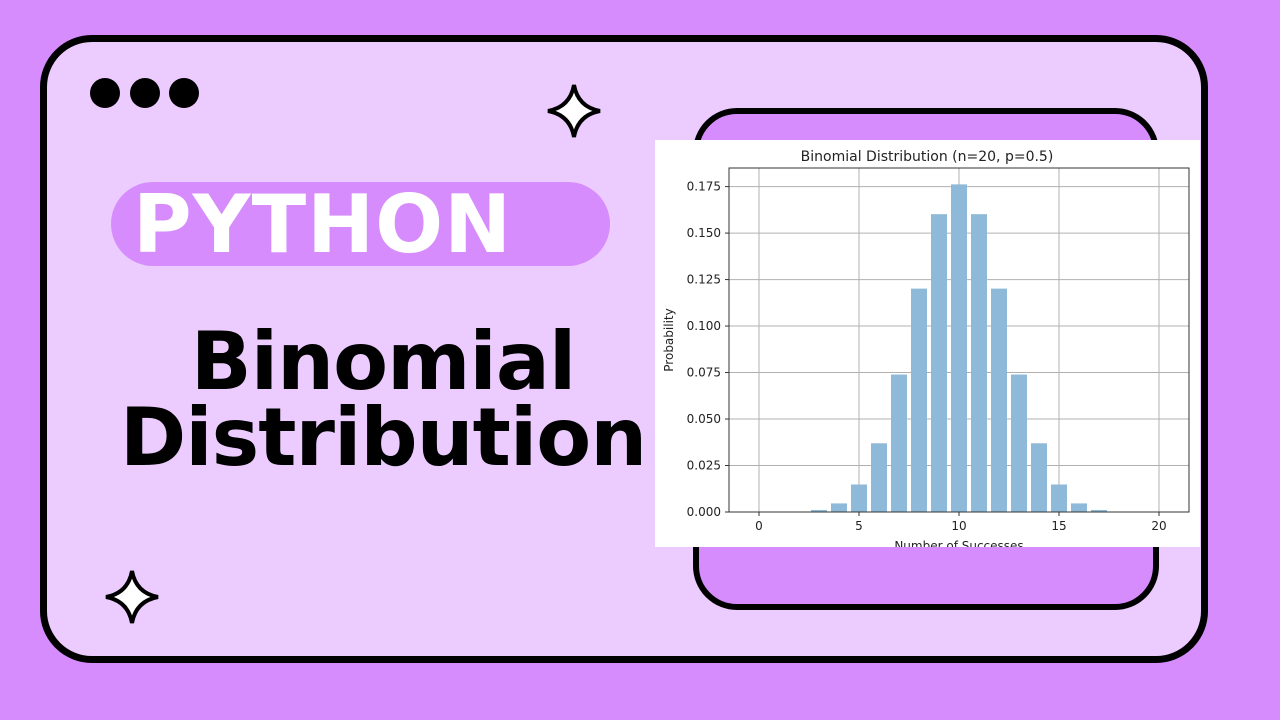  Describe the element at coordinates (958, 526) in the screenshot. I see `x-tick-label: 10` at that location.